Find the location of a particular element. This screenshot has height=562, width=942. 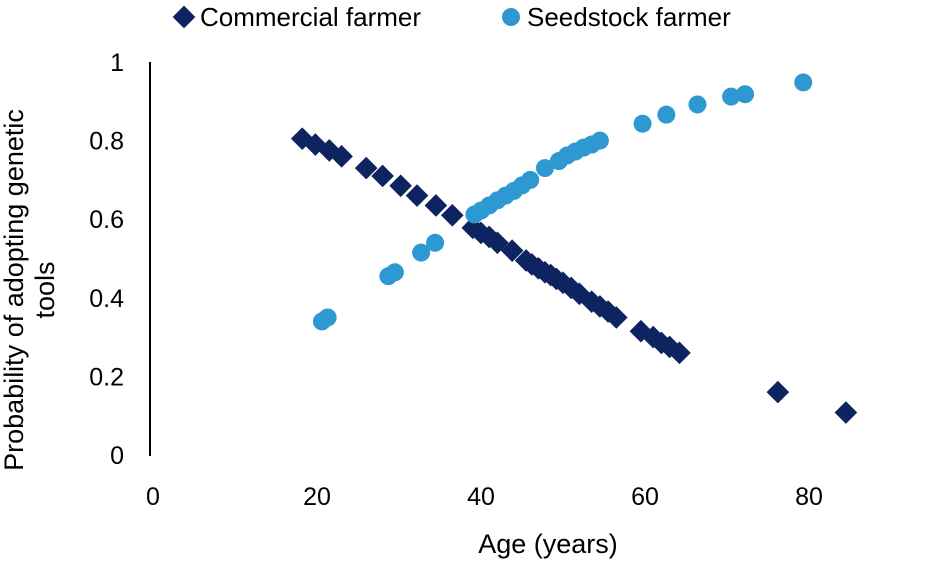

legend: Commercial farmer Seedstock farmer is located at coordinates (451, 17).